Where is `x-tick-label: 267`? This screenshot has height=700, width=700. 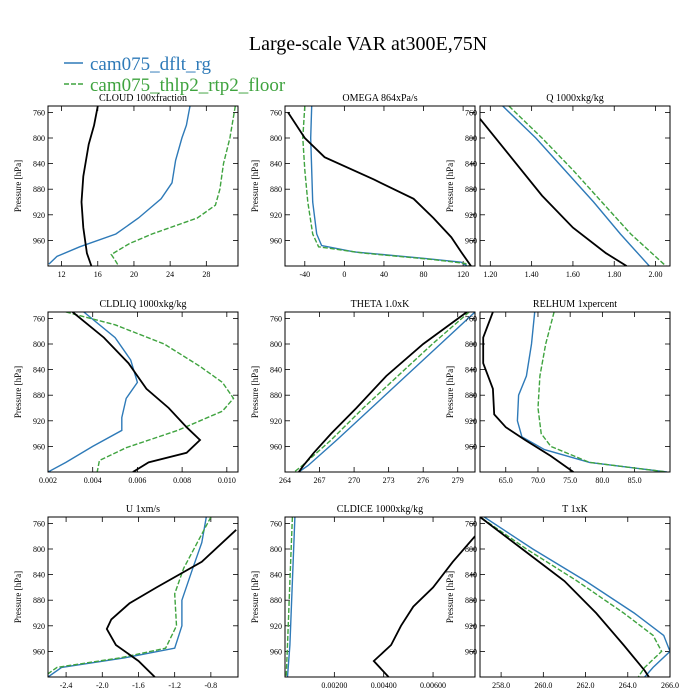
x-tick-label: 267 is located at coordinates (320, 480).